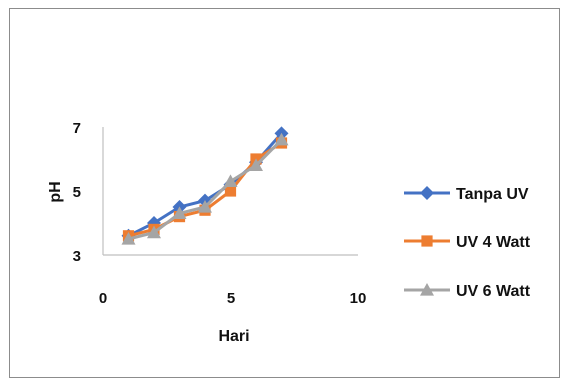 The width and height of the screenshot is (562, 380). Describe the element at coordinates (55, 191) in the screenshot. I see `y-axis-title: pH` at that location.